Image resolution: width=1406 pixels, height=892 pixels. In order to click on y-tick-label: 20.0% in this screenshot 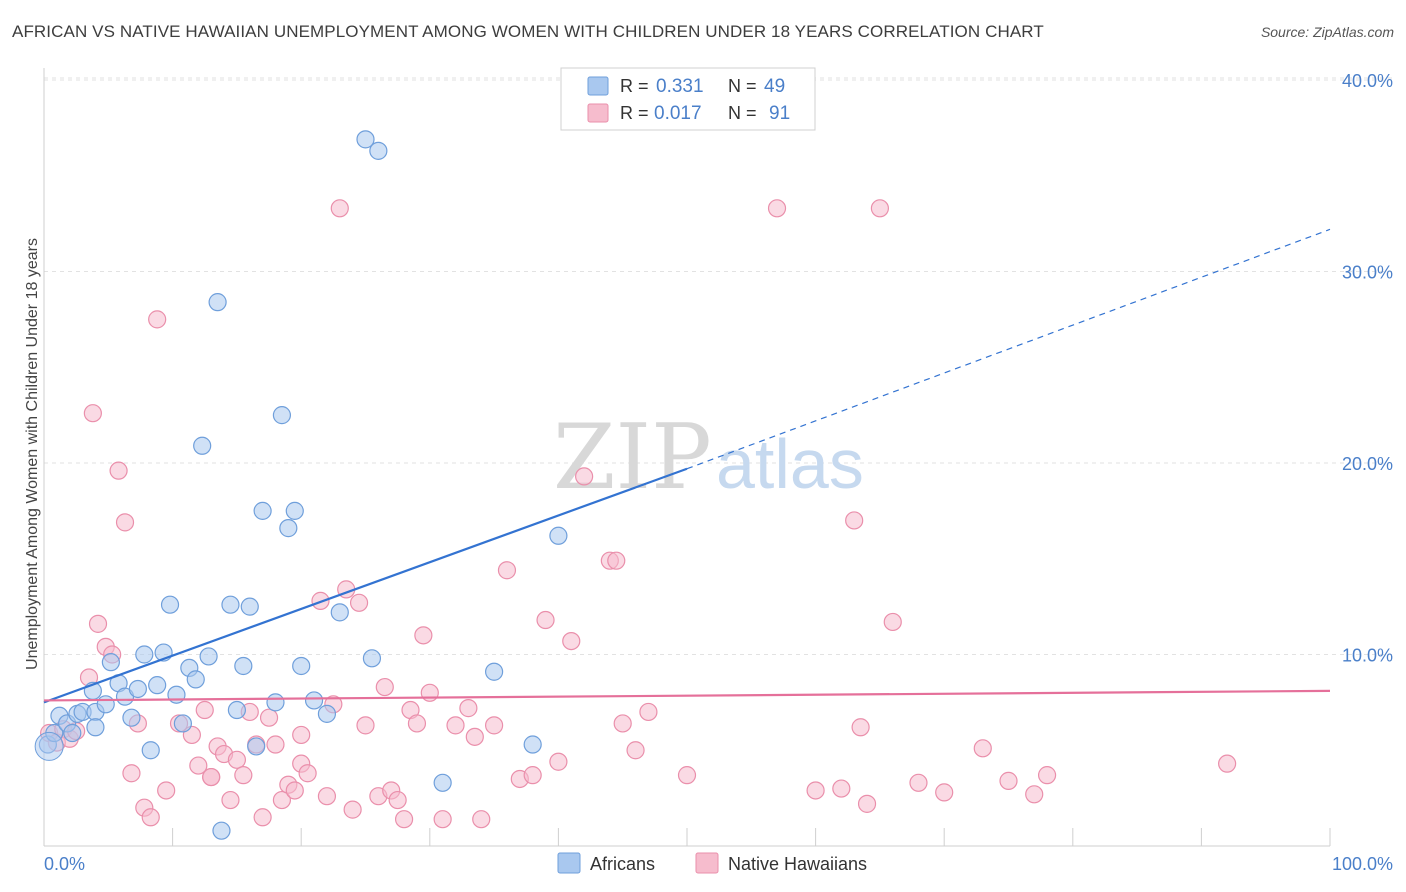, I will do `click(1367, 464)`.